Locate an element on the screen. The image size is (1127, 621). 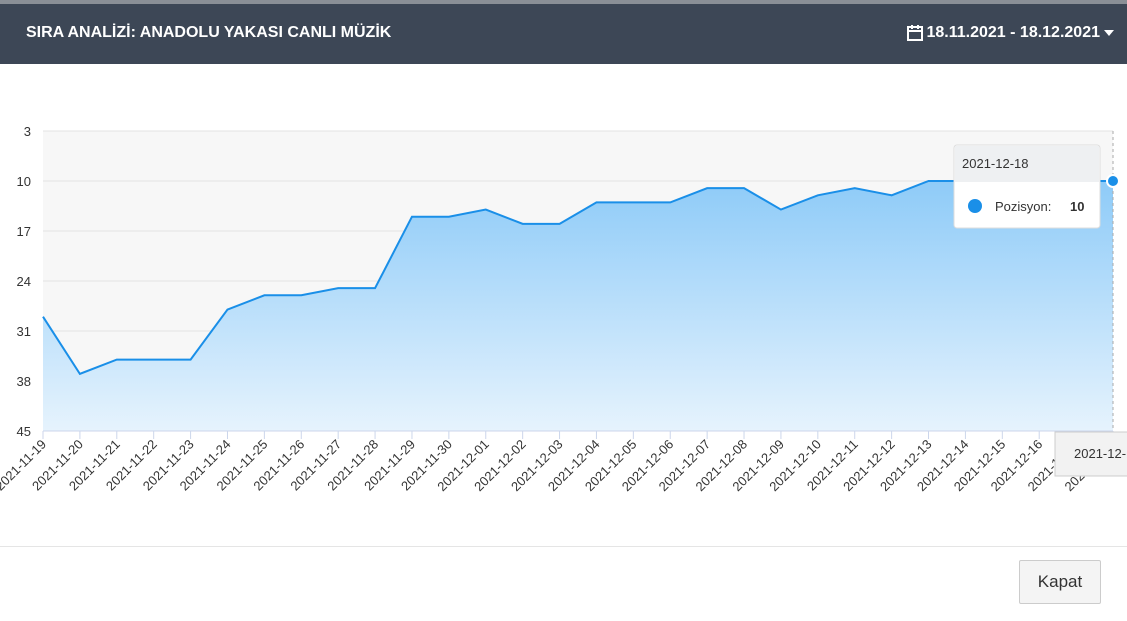
date-range-picker: 18.11.2021 - 18.12.2021 is located at coordinates (1011, 33).